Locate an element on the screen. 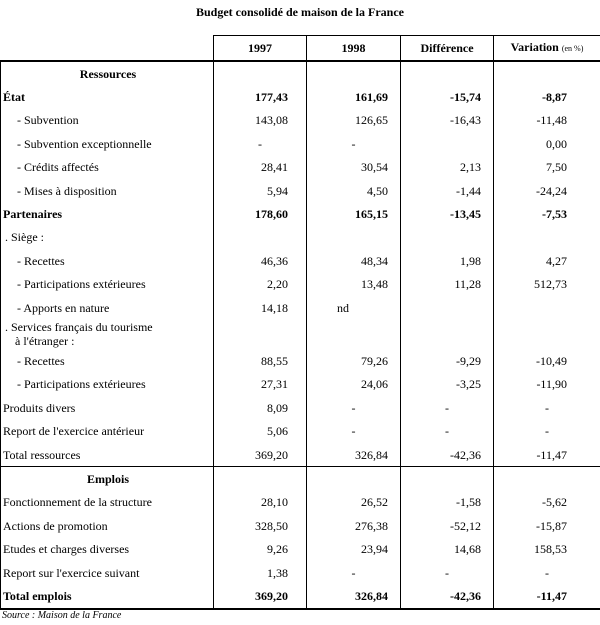 This screenshot has height=625, width=600. cell-variation: -10,49 is located at coordinates (546, 361).